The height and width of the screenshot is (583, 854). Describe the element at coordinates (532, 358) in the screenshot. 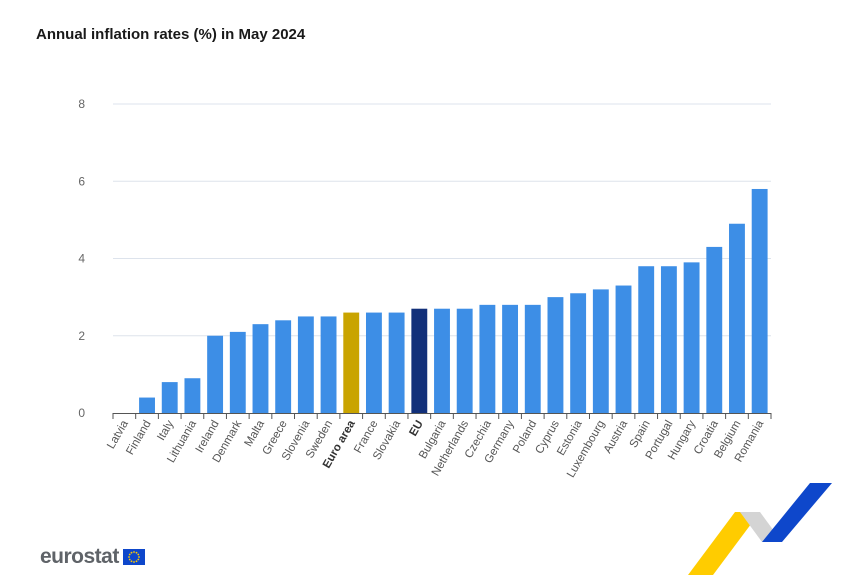

I see `bar-poland` at that location.